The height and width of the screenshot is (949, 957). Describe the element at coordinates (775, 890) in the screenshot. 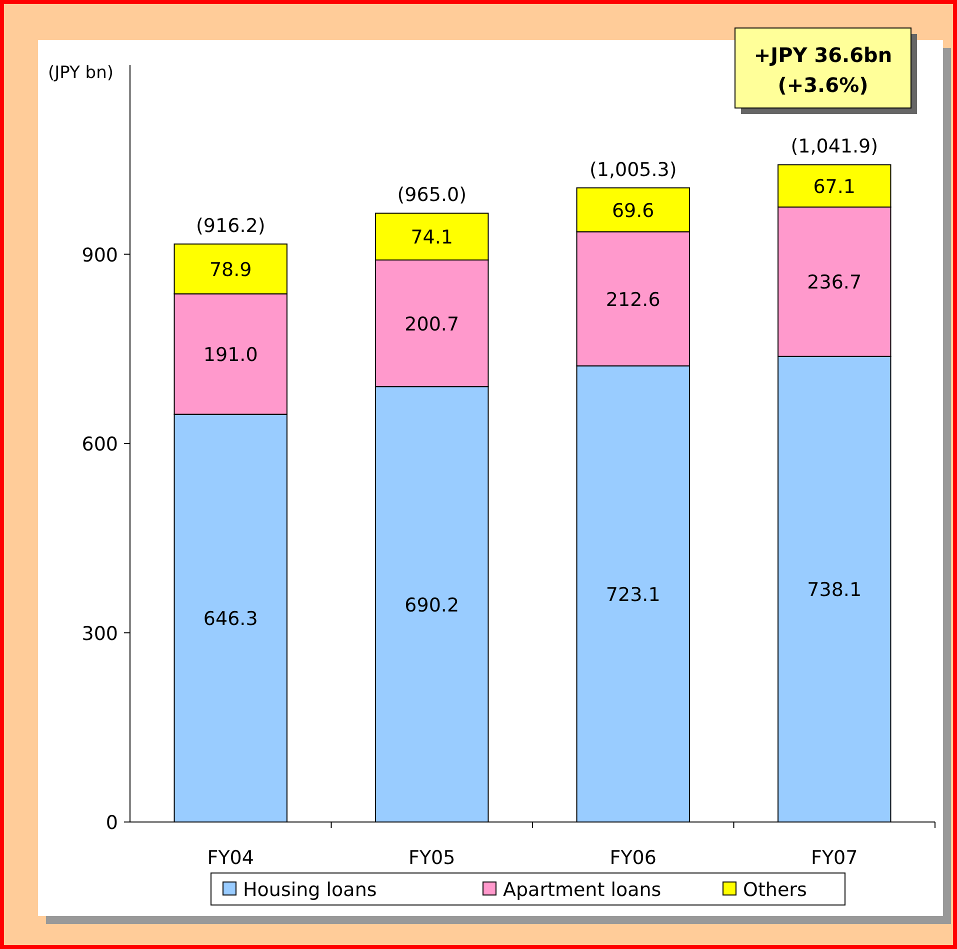

I see `legend-label: Others` at that location.